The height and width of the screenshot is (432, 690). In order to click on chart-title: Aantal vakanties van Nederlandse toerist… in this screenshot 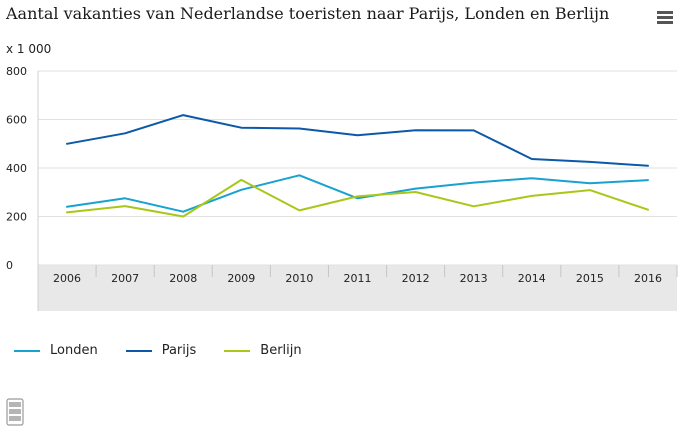, I will do `click(308, 13)`.